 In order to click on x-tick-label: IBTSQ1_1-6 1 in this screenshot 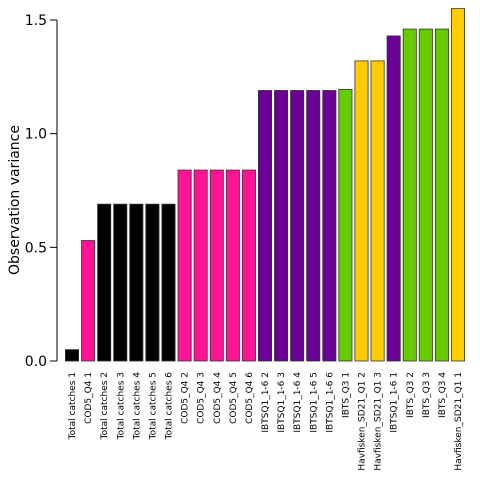, I will do `click(395, 402)`.